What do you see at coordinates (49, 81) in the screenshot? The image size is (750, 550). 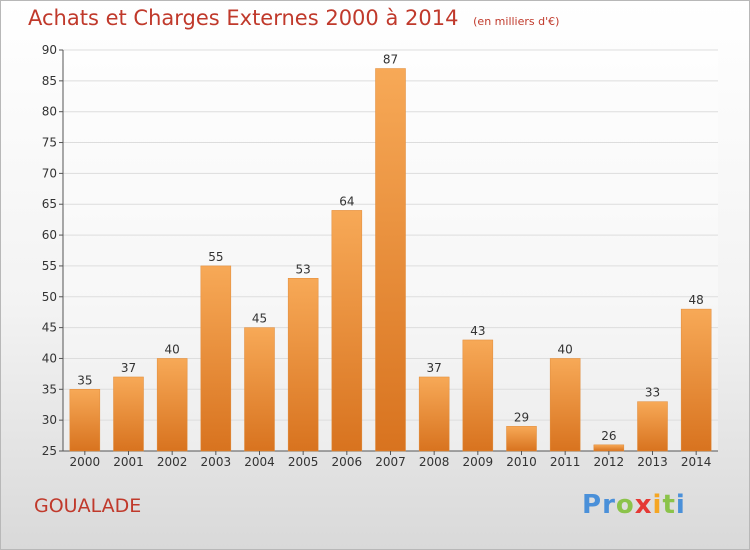 I see `y-tick-label: 85` at bounding box center [49, 81].